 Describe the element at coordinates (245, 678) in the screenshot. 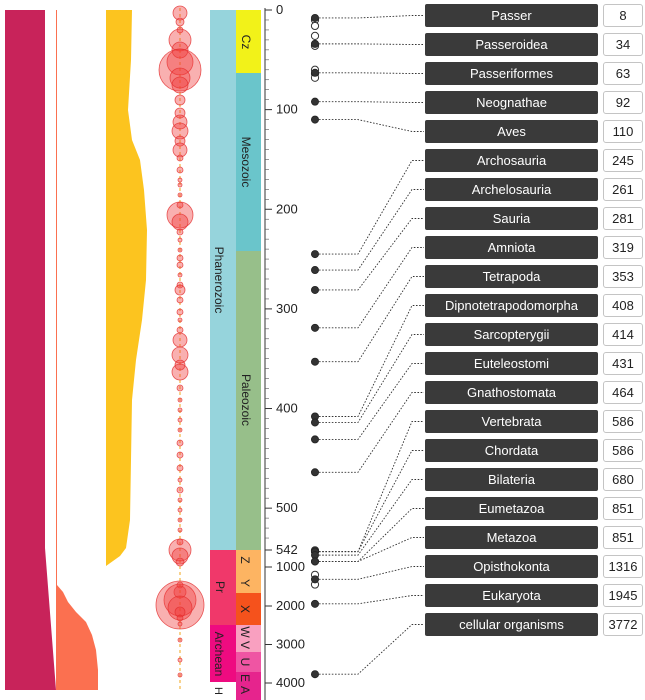

I see `era-label-e: E` at that location.